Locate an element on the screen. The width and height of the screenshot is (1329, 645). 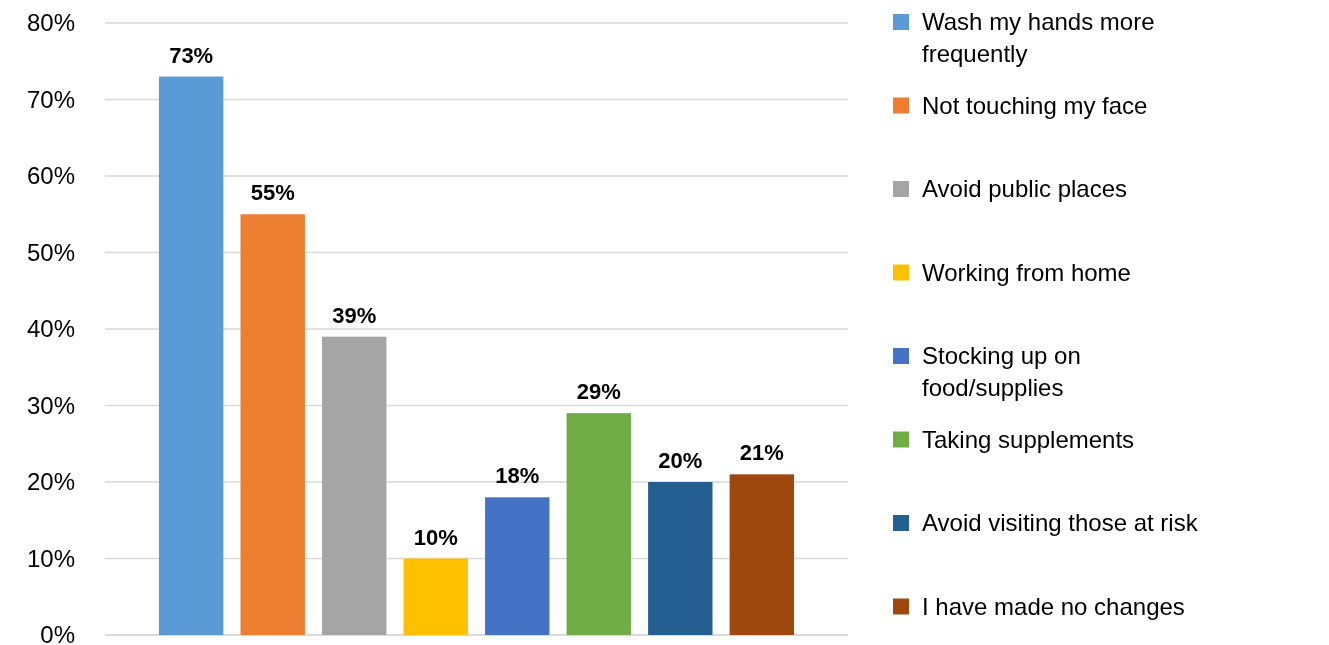
y-tick-label: 70% is located at coordinates (50, 99).